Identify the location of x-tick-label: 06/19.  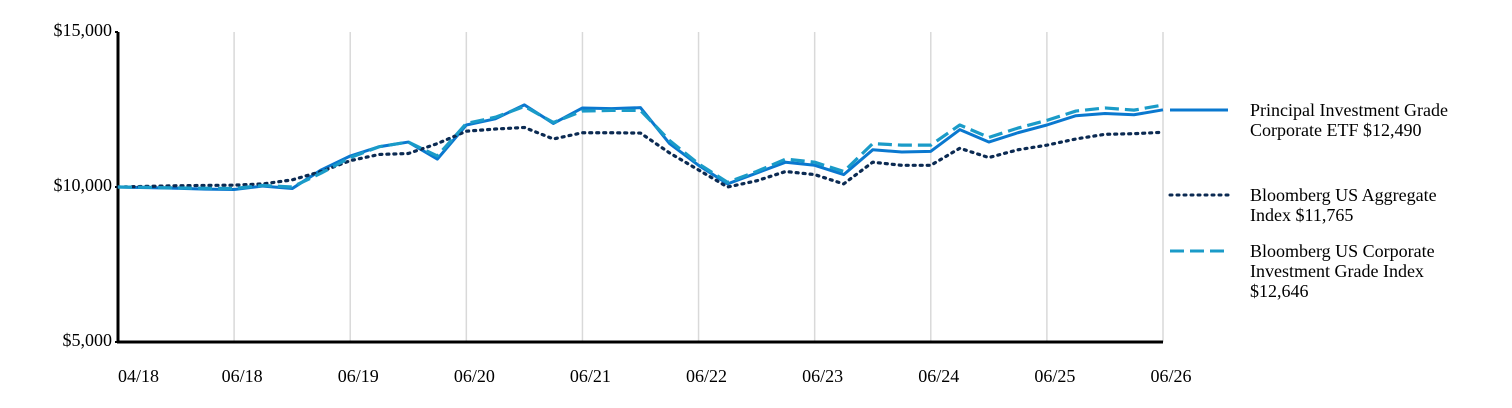
(358, 376).